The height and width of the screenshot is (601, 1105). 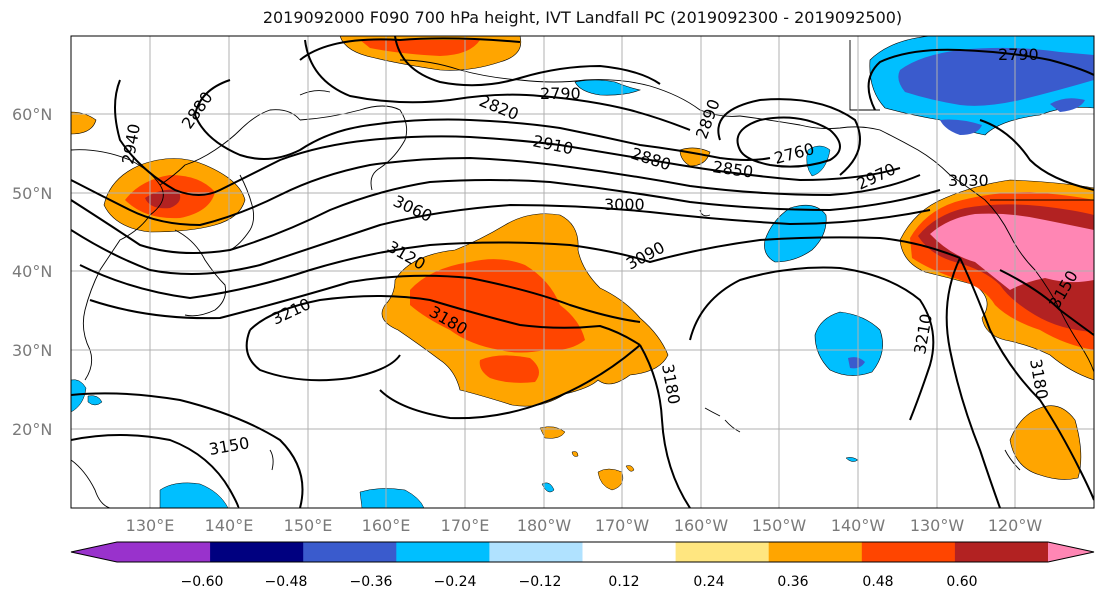 I want to click on colorbar-tick-label: 0.60, so click(x=961, y=582).